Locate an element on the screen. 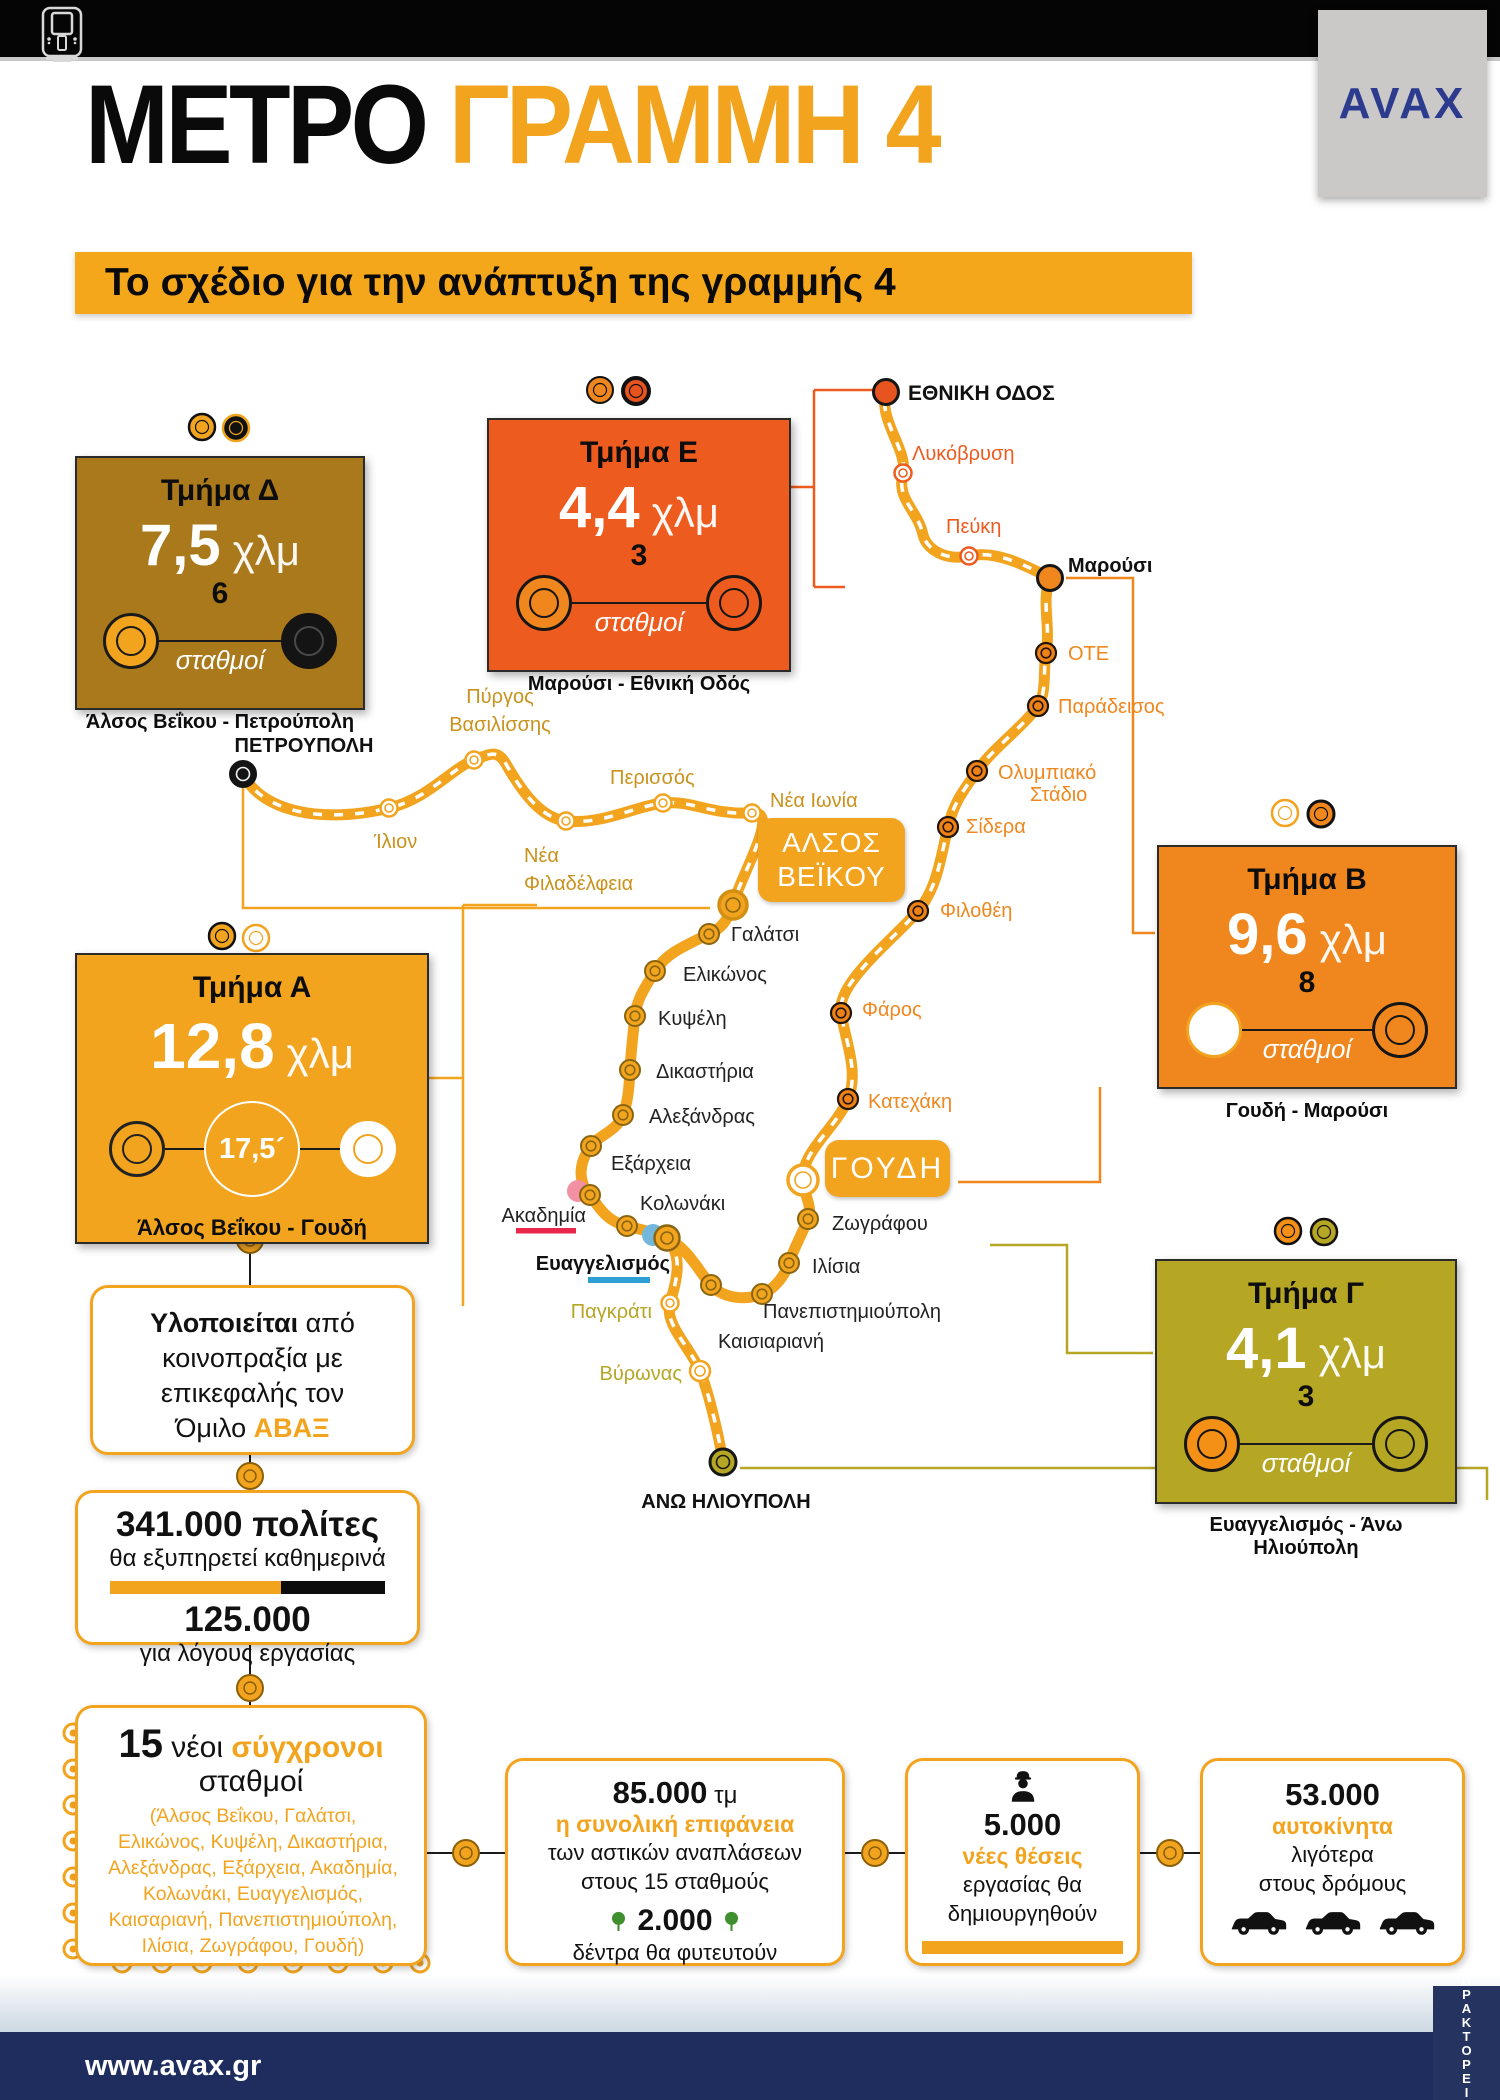 The width and height of the screenshot is (1500, 2100). station-ilion: Ίλιον is located at coordinates (395, 825).